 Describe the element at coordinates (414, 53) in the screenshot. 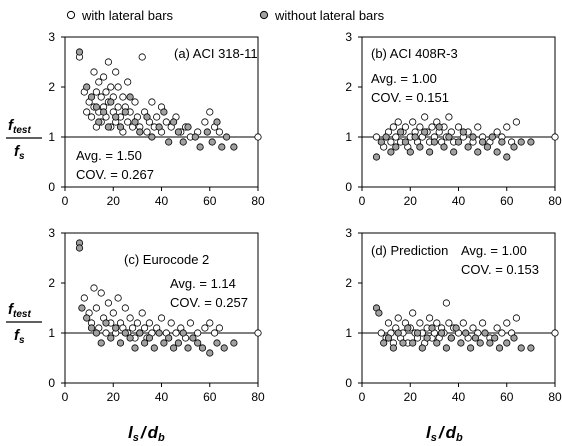

I see `panel-label: (b) ACI 408R-3` at that location.